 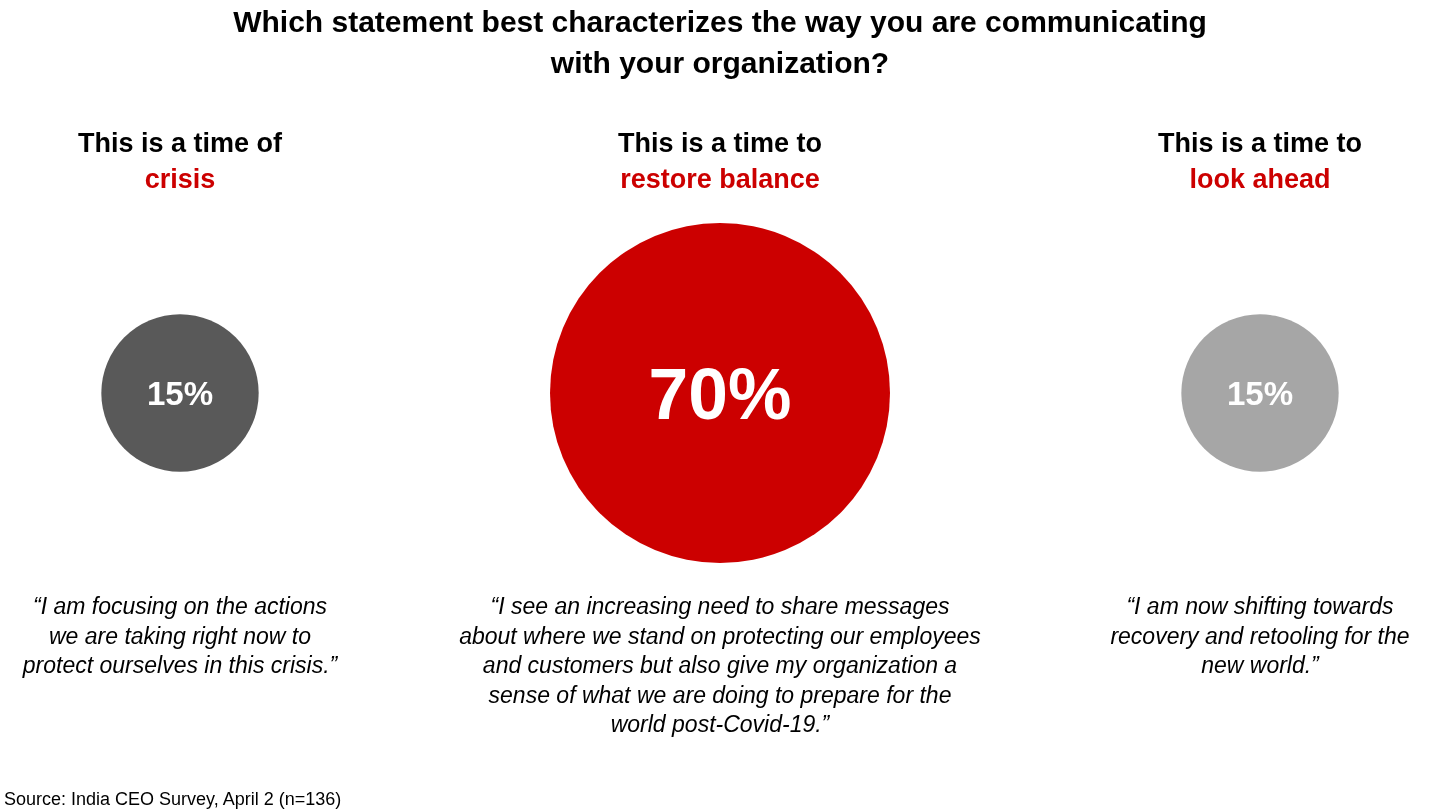 I want to click on text: “I see an increasing need to share messages about where we stand on protecting our employees and customers but also give my organization a sense of what we are doing to prepare for the world post-Covid-19.”, so click(x=720, y=665).